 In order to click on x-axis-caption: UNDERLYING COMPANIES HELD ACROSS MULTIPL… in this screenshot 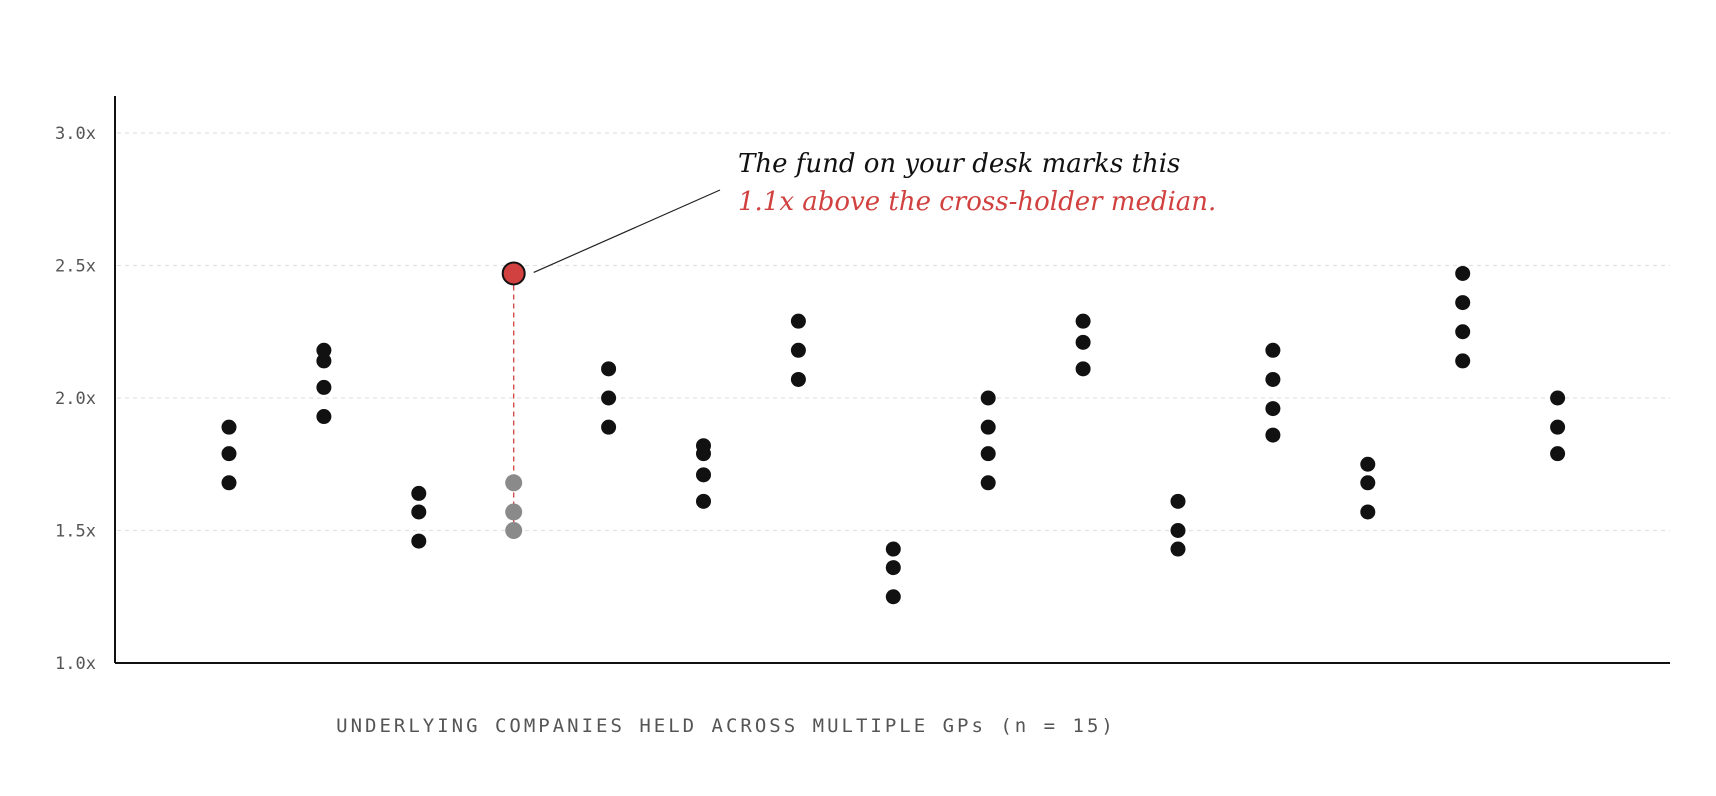, I will do `click(726, 726)`.